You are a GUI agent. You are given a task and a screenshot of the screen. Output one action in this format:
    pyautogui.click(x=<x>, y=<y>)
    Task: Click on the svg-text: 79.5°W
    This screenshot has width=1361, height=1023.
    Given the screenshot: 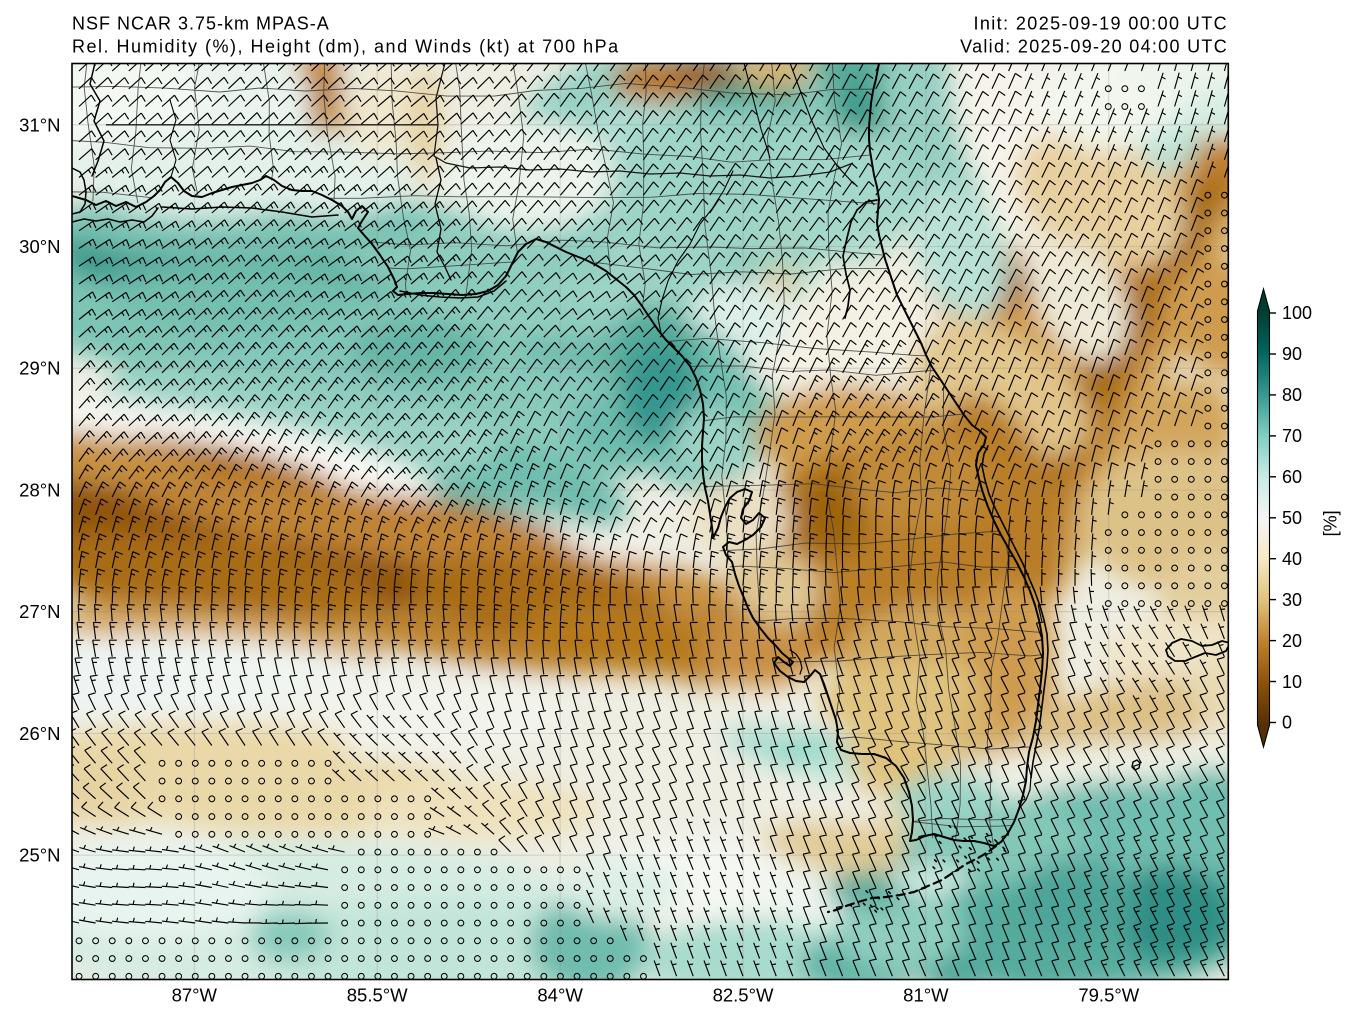 What is the action you would take?
    pyautogui.click(x=1108, y=995)
    